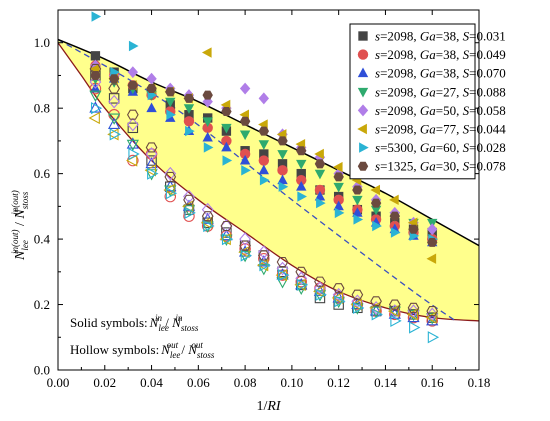  Describe the element at coordinates (363, 72) in the screenshot. I see `legend-marker` at that location.